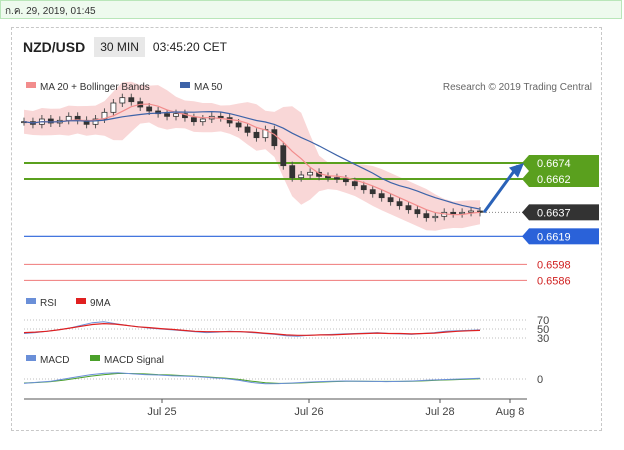  What do you see at coordinates (311, 9) in the screenshot?
I see `date-bar: ก.ค. 29, 2019, 01:45` at bounding box center [311, 9].